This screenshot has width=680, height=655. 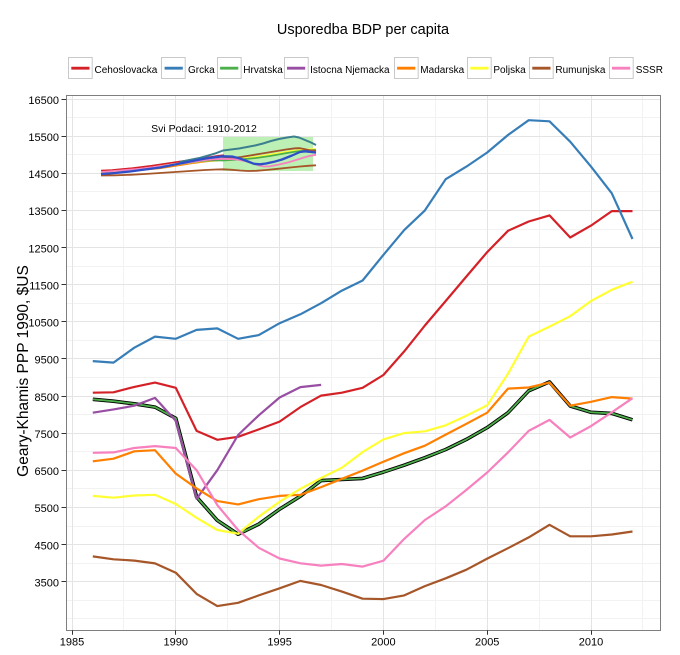 What do you see at coordinates (204, 129) in the screenshot?
I see `svg-text: Svi Podaci: 1910-2012` at bounding box center [204, 129].